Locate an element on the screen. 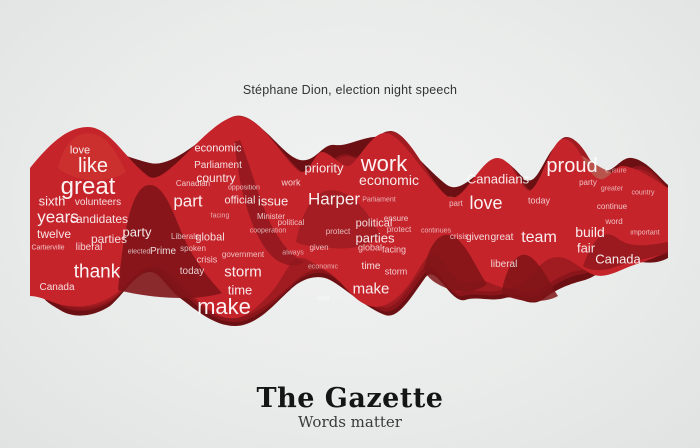  wave-word: Liberals is located at coordinates (185, 236).